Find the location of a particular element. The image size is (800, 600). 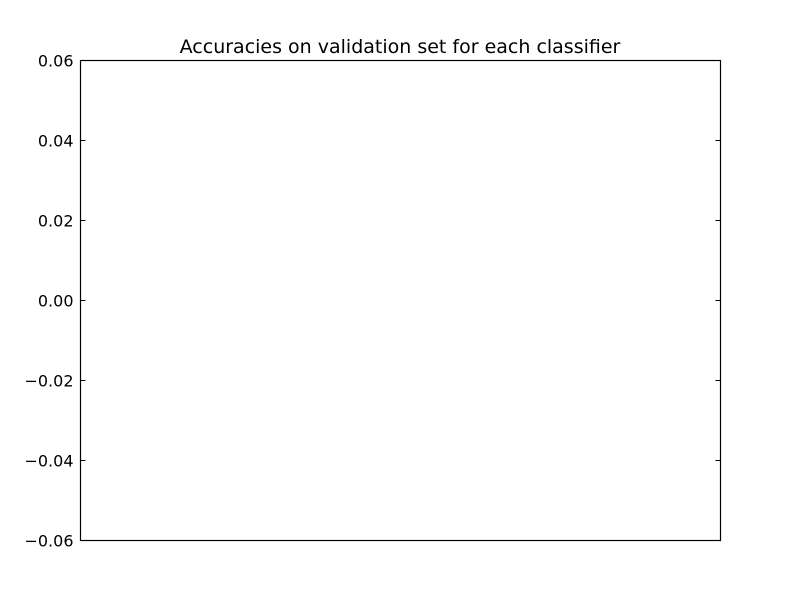

y-tick-label: −0.02 is located at coordinates (48, 381).